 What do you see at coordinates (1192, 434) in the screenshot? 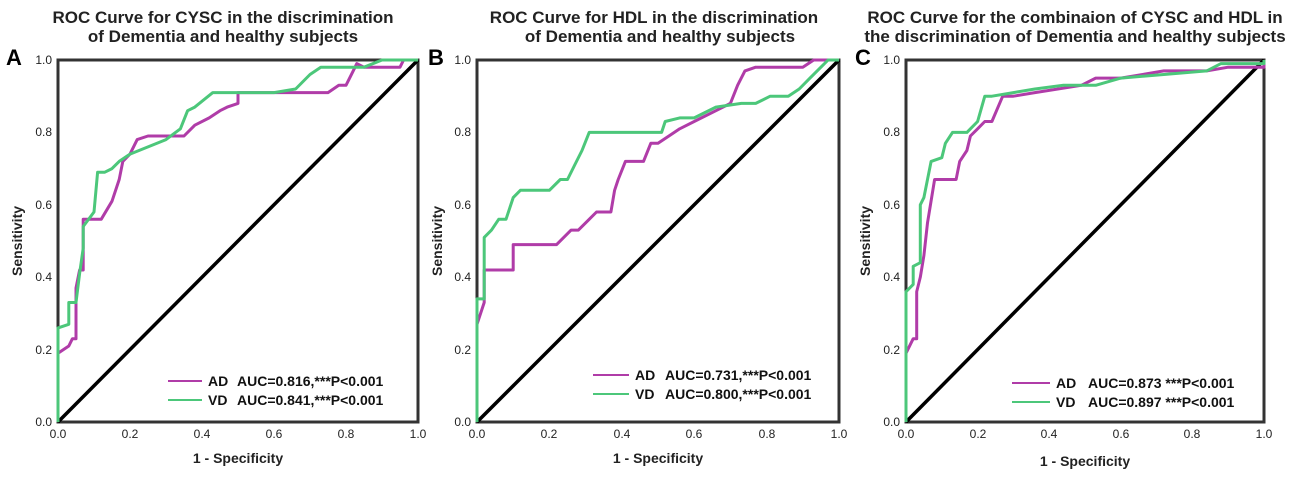
I see `panel-c-x-tick: 0.8` at bounding box center [1192, 434].